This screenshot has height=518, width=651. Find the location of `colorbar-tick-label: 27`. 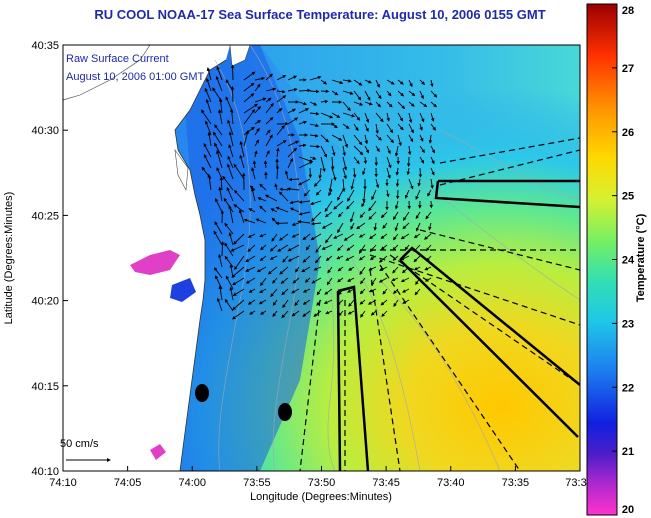

colorbar-tick-label: 27 is located at coordinates (628, 69).